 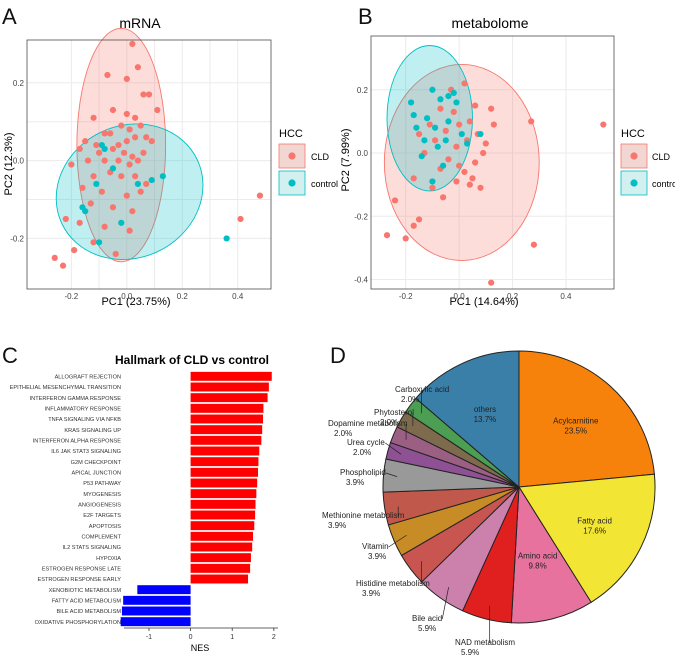 I want to click on bar-category-label: APOPTOSIS, so click(x=105, y=527).